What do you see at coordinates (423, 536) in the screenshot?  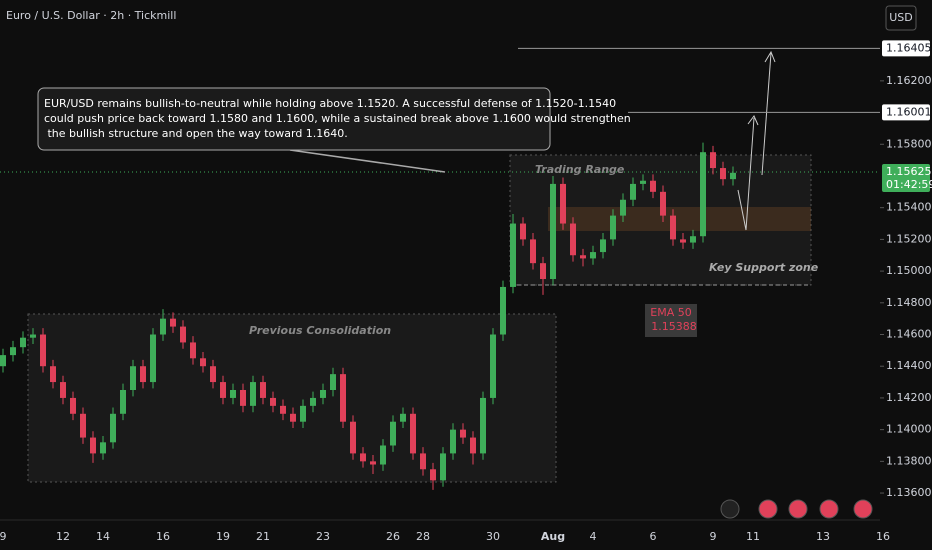 I see `x-tick-label: 28` at bounding box center [423, 536].